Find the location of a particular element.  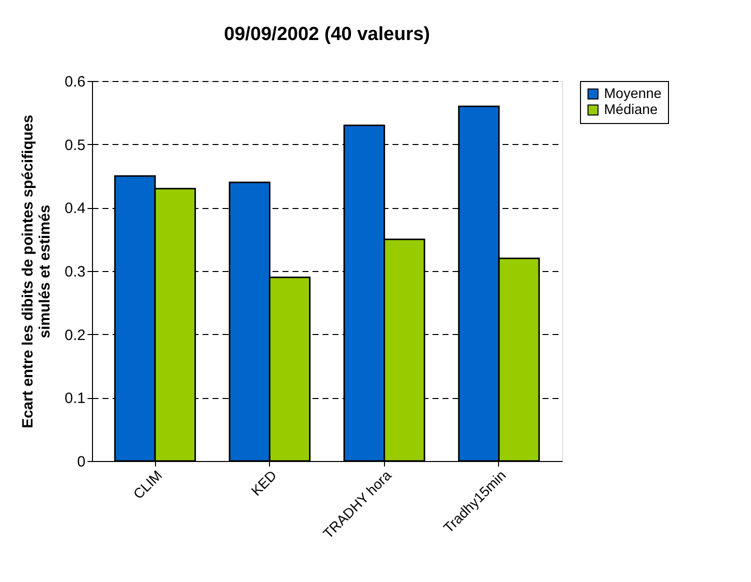

y-tick-label: 0.1 is located at coordinates (75, 399).